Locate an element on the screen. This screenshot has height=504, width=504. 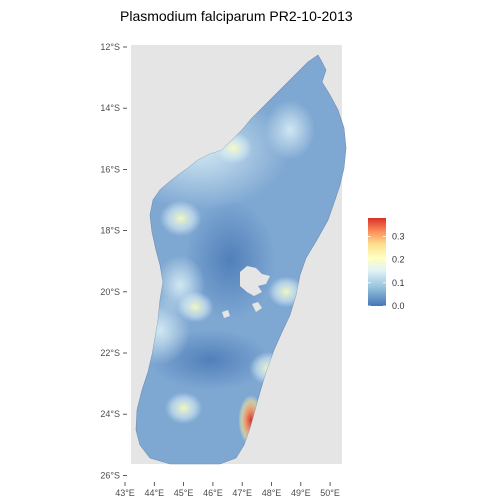
x-tick-label: 45°E is located at coordinates (184, 493).